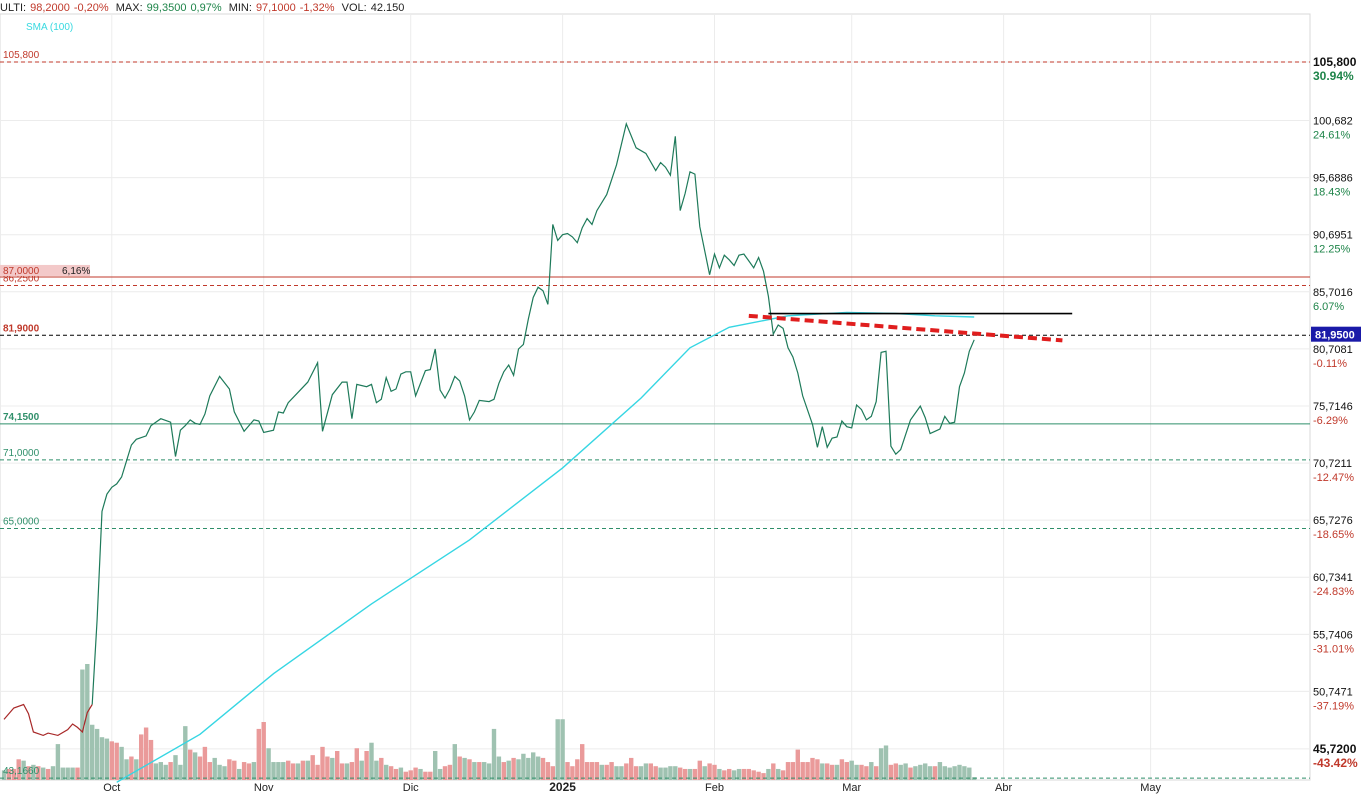  Describe the element at coordinates (1332, 464) in the screenshot. I see `axis-price-label: 70,7211` at that location.